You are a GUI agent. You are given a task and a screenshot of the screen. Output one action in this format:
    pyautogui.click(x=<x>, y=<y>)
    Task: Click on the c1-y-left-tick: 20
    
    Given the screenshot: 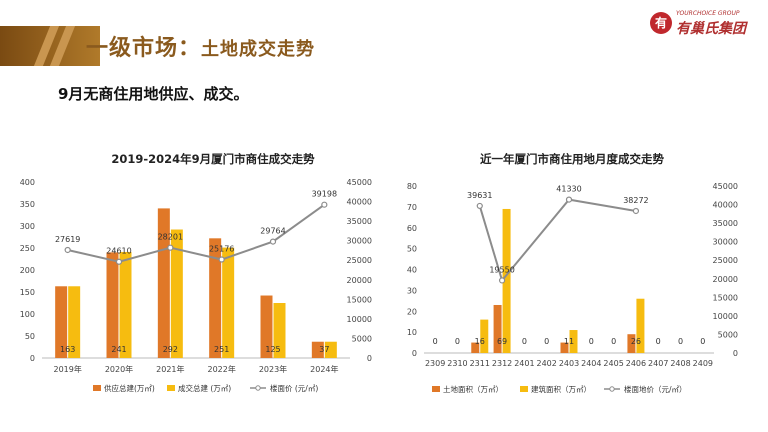 What is the action you would take?
    pyautogui.click(x=412, y=311)
    